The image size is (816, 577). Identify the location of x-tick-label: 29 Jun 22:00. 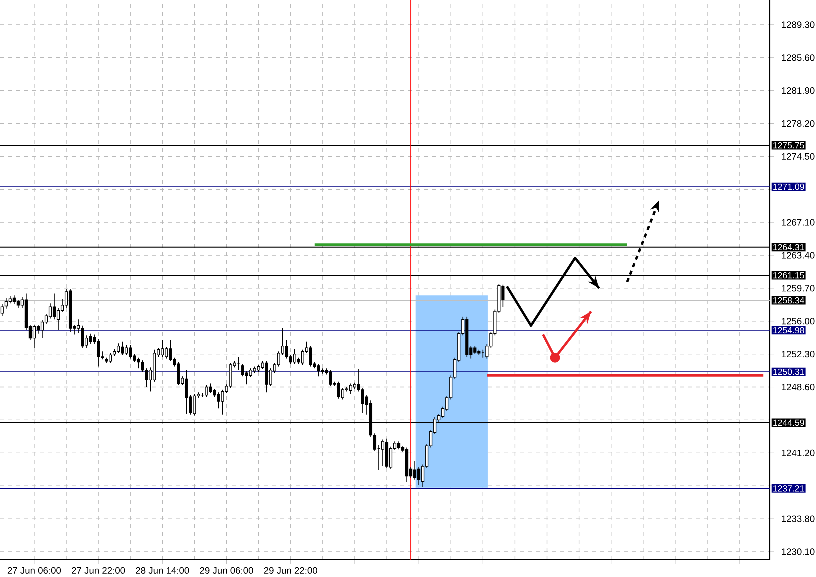
(291, 570).